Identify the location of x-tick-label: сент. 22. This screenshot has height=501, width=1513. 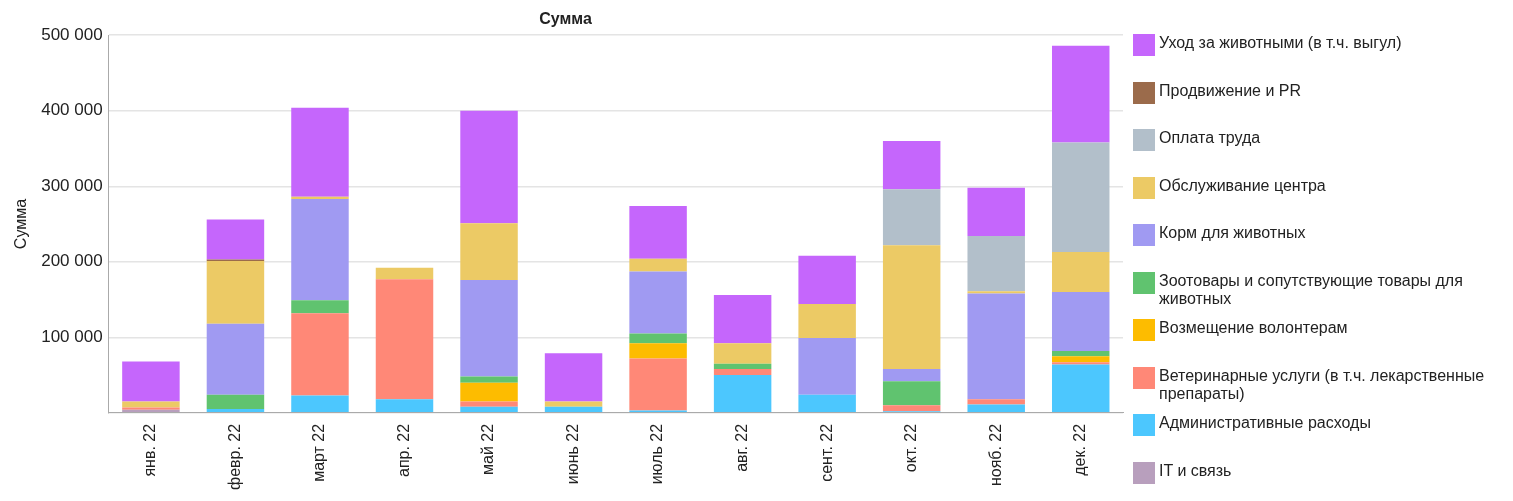
(826, 452).